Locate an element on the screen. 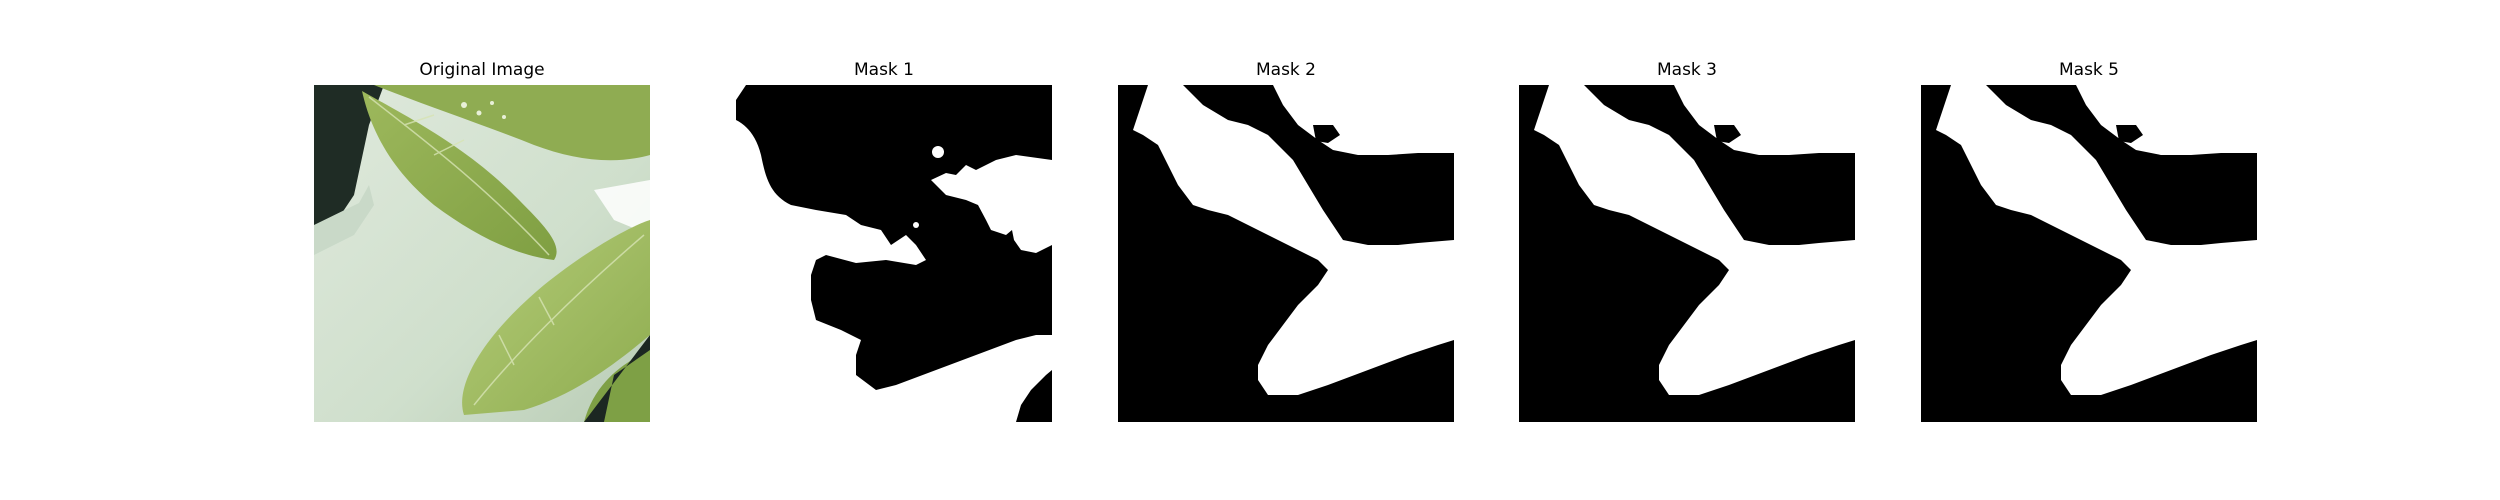 The image size is (2500, 500). panel-title: Mask 1 is located at coordinates (883, 70).